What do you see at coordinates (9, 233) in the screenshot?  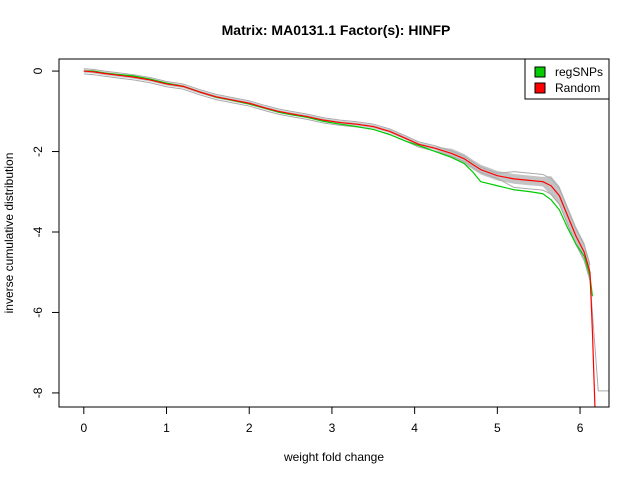 I see `y-axis-label: inverse cumulative distribution` at bounding box center [9, 233].